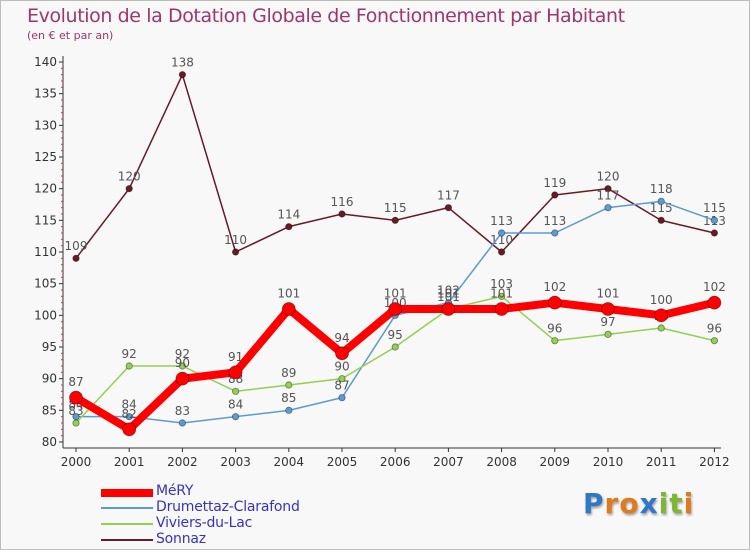 The height and width of the screenshot is (550, 750). What do you see at coordinates (127, 524) in the screenshot?
I see `legend-swatch-viviers` at bounding box center [127, 524].